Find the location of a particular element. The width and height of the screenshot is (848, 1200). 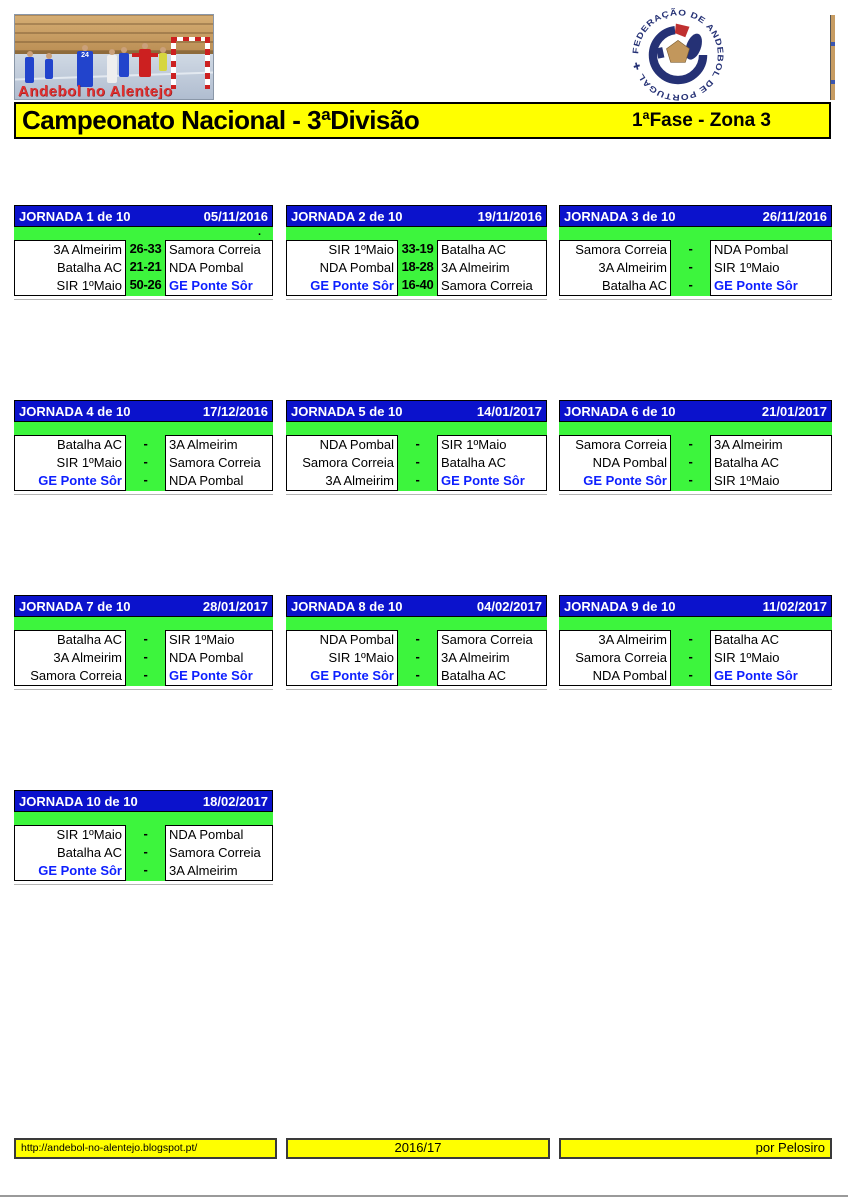

blog-url-link: http://andebol-no-alentejo.blogspot.pt/ is located at coordinates (109, 1148).